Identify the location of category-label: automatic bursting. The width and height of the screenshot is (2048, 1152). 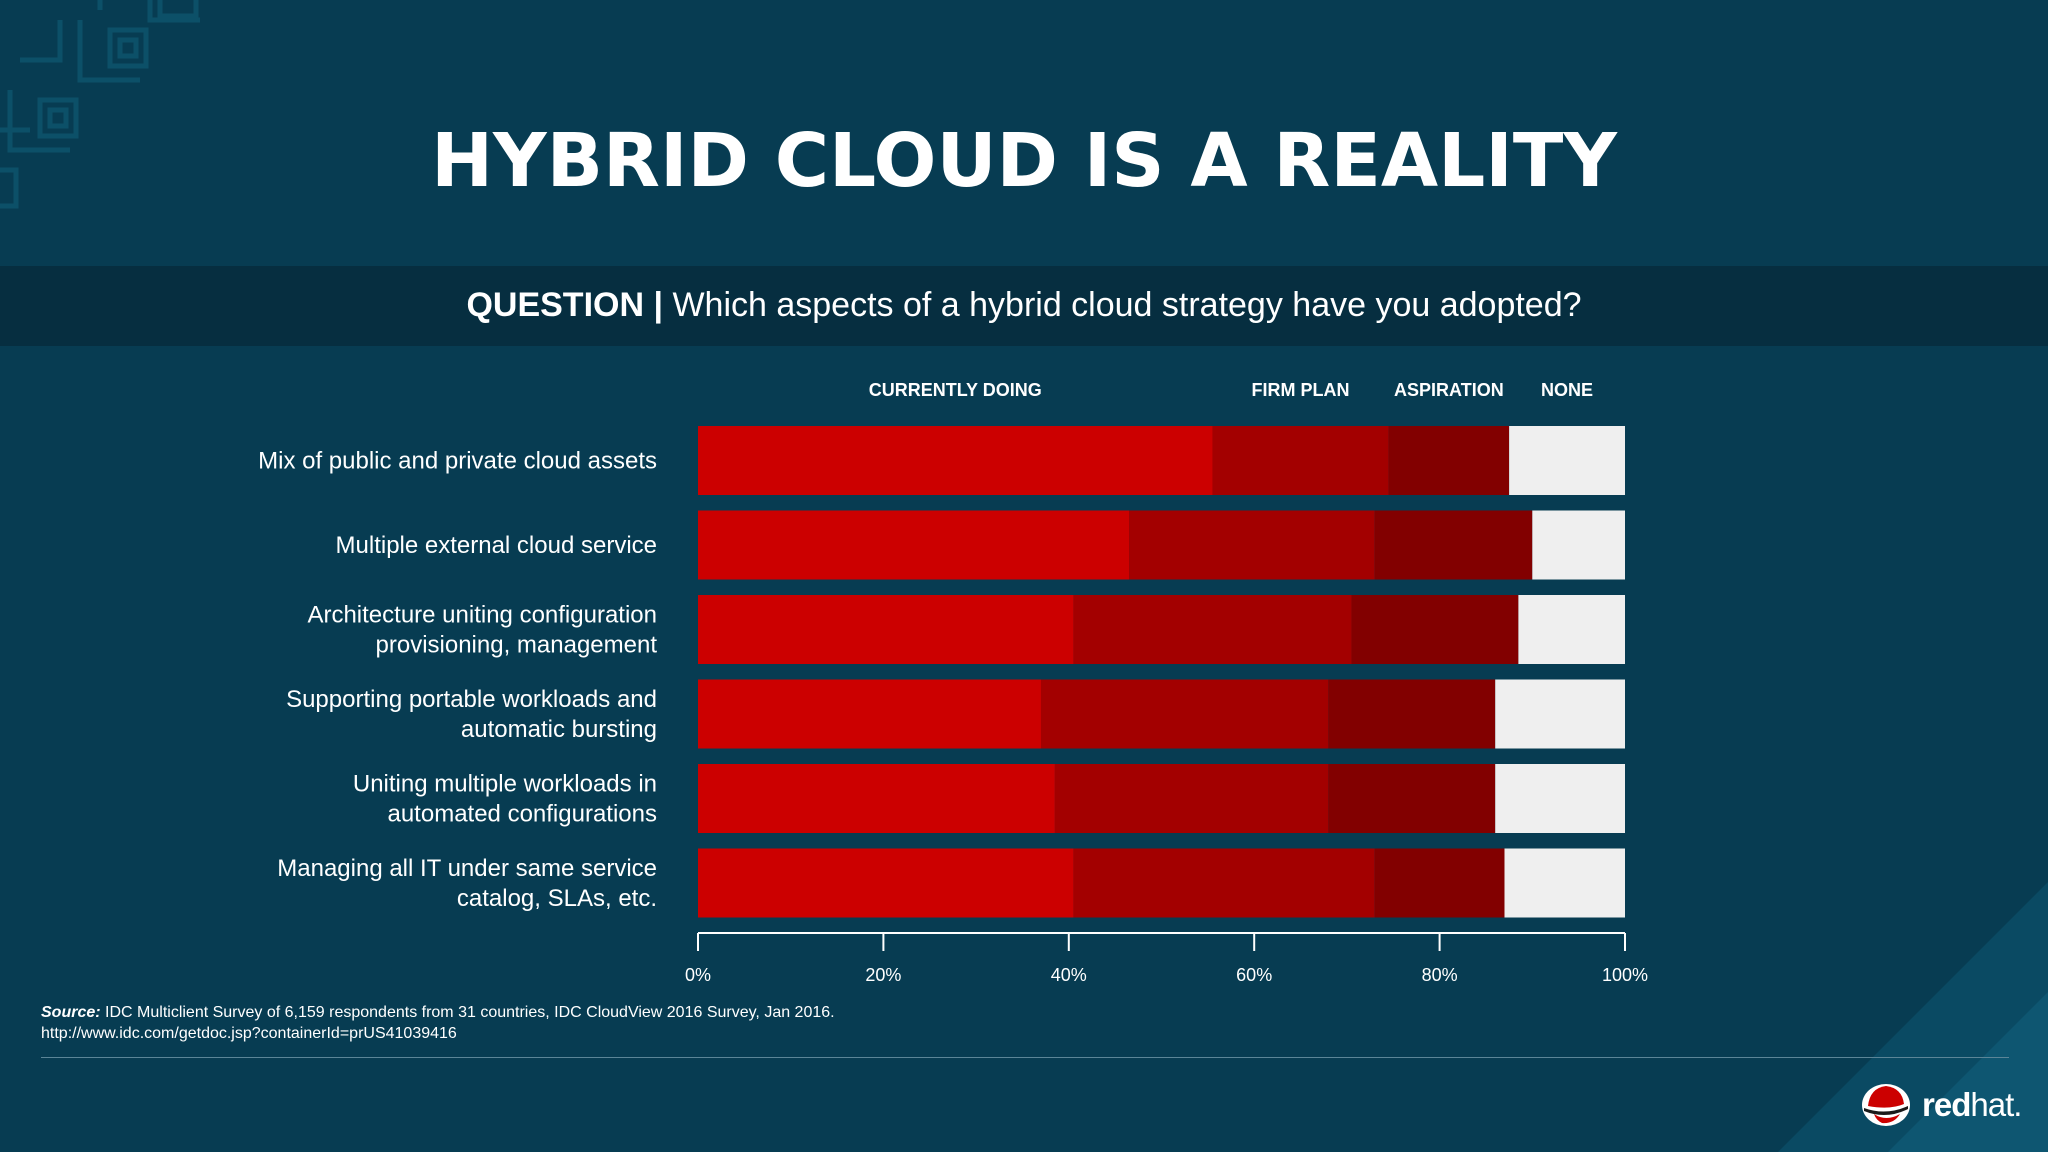
(559, 729).